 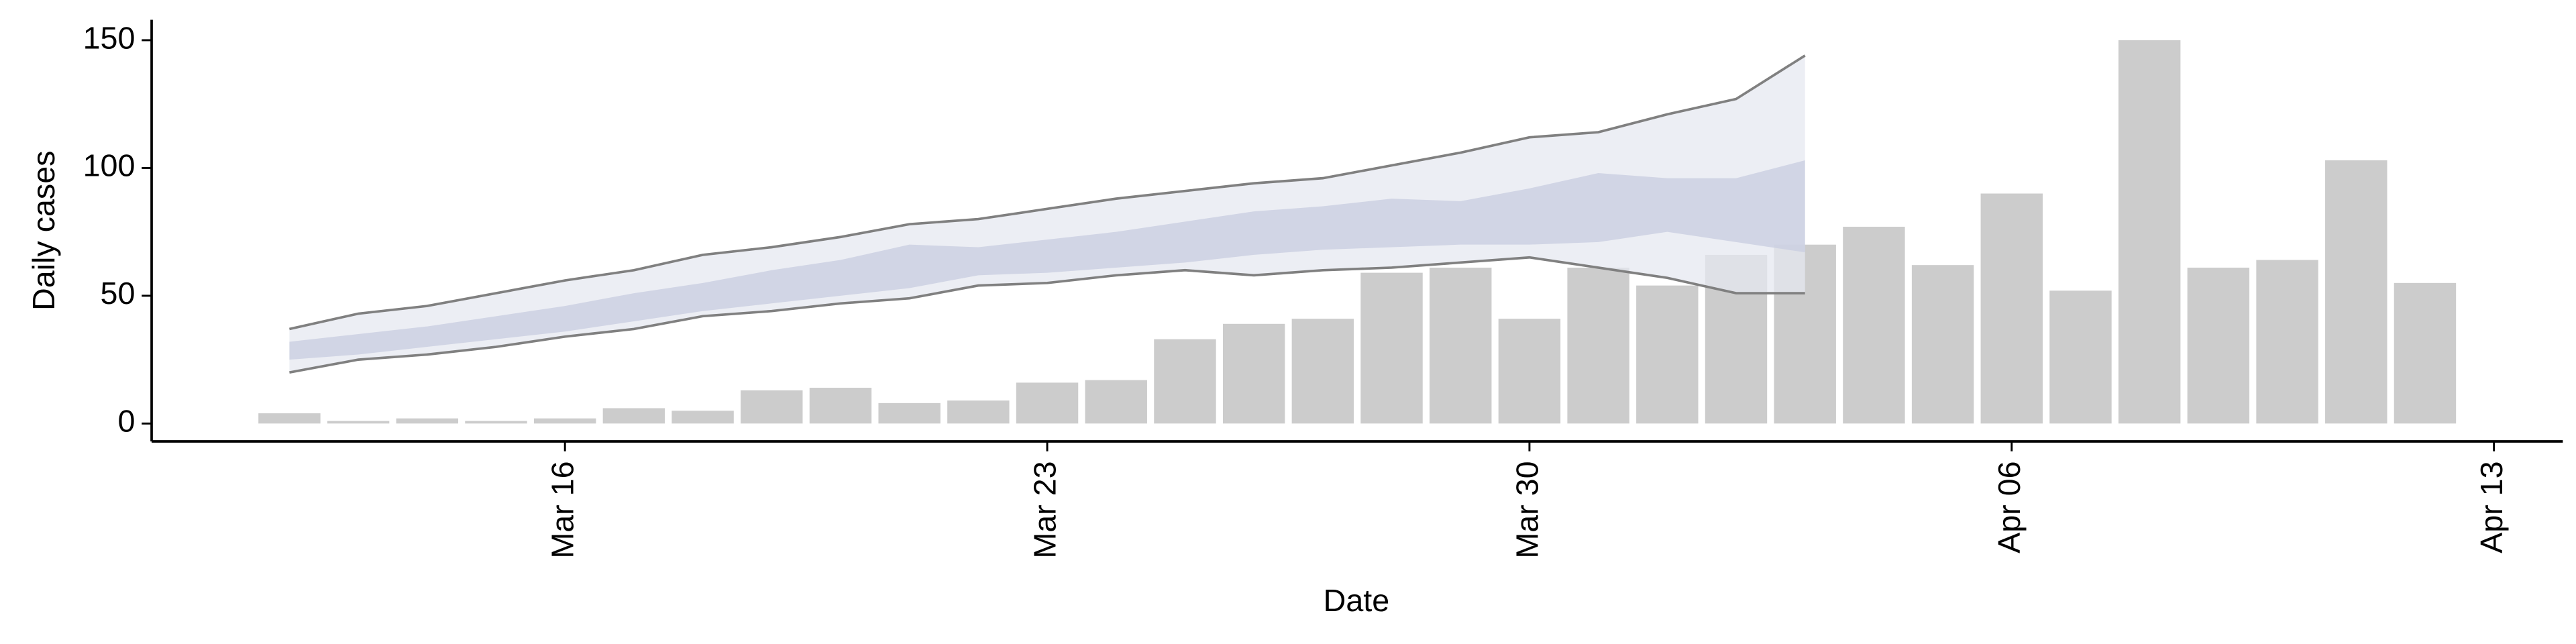 What do you see at coordinates (2491, 507) in the screenshot?
I see `x-tick-label: Apr 13` at bounding box center [2491, 507].